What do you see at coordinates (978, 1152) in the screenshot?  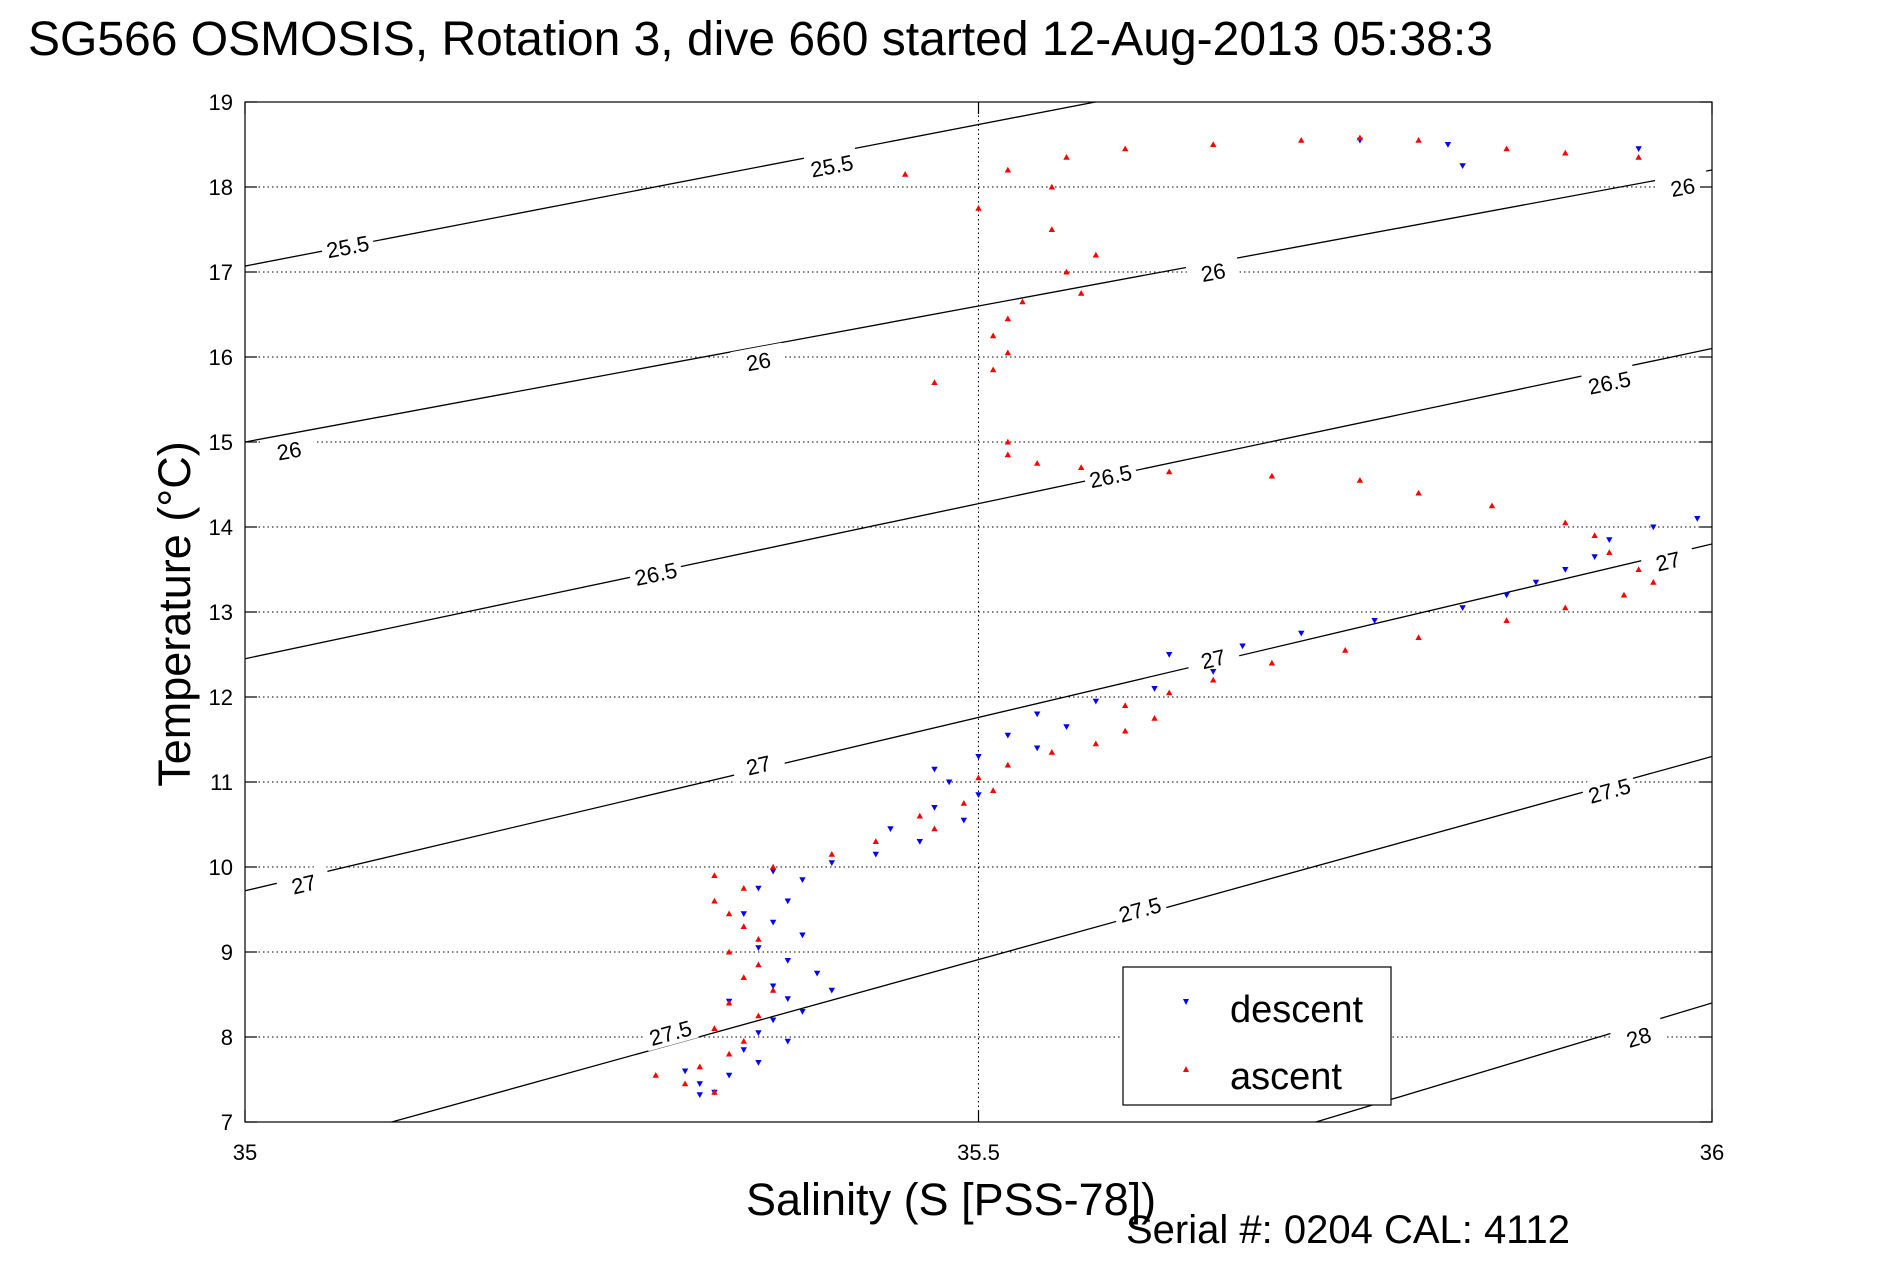 I see `x-tick-label: 35.5` at bounding box center [978, 1152].